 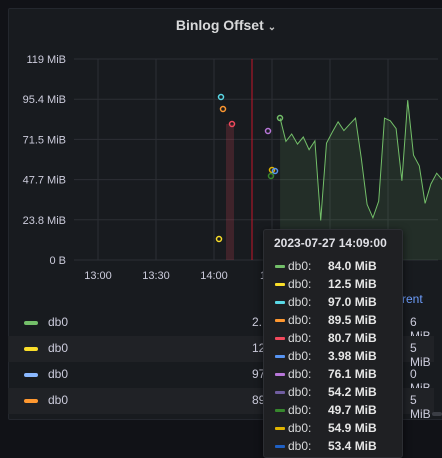 I want to click on tooltip-row: db0: 53.4 MiB, so click(x=333, y=447).